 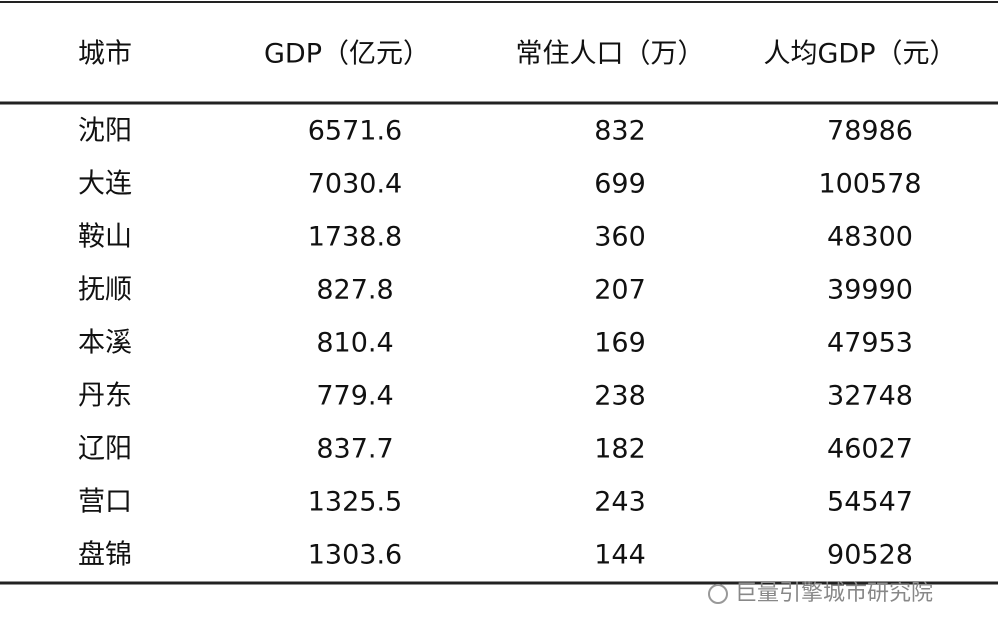 What do you see at coordinates (869, 184) in the screenshot?
I see `cell: 100578` at bounding box center [869, 184].